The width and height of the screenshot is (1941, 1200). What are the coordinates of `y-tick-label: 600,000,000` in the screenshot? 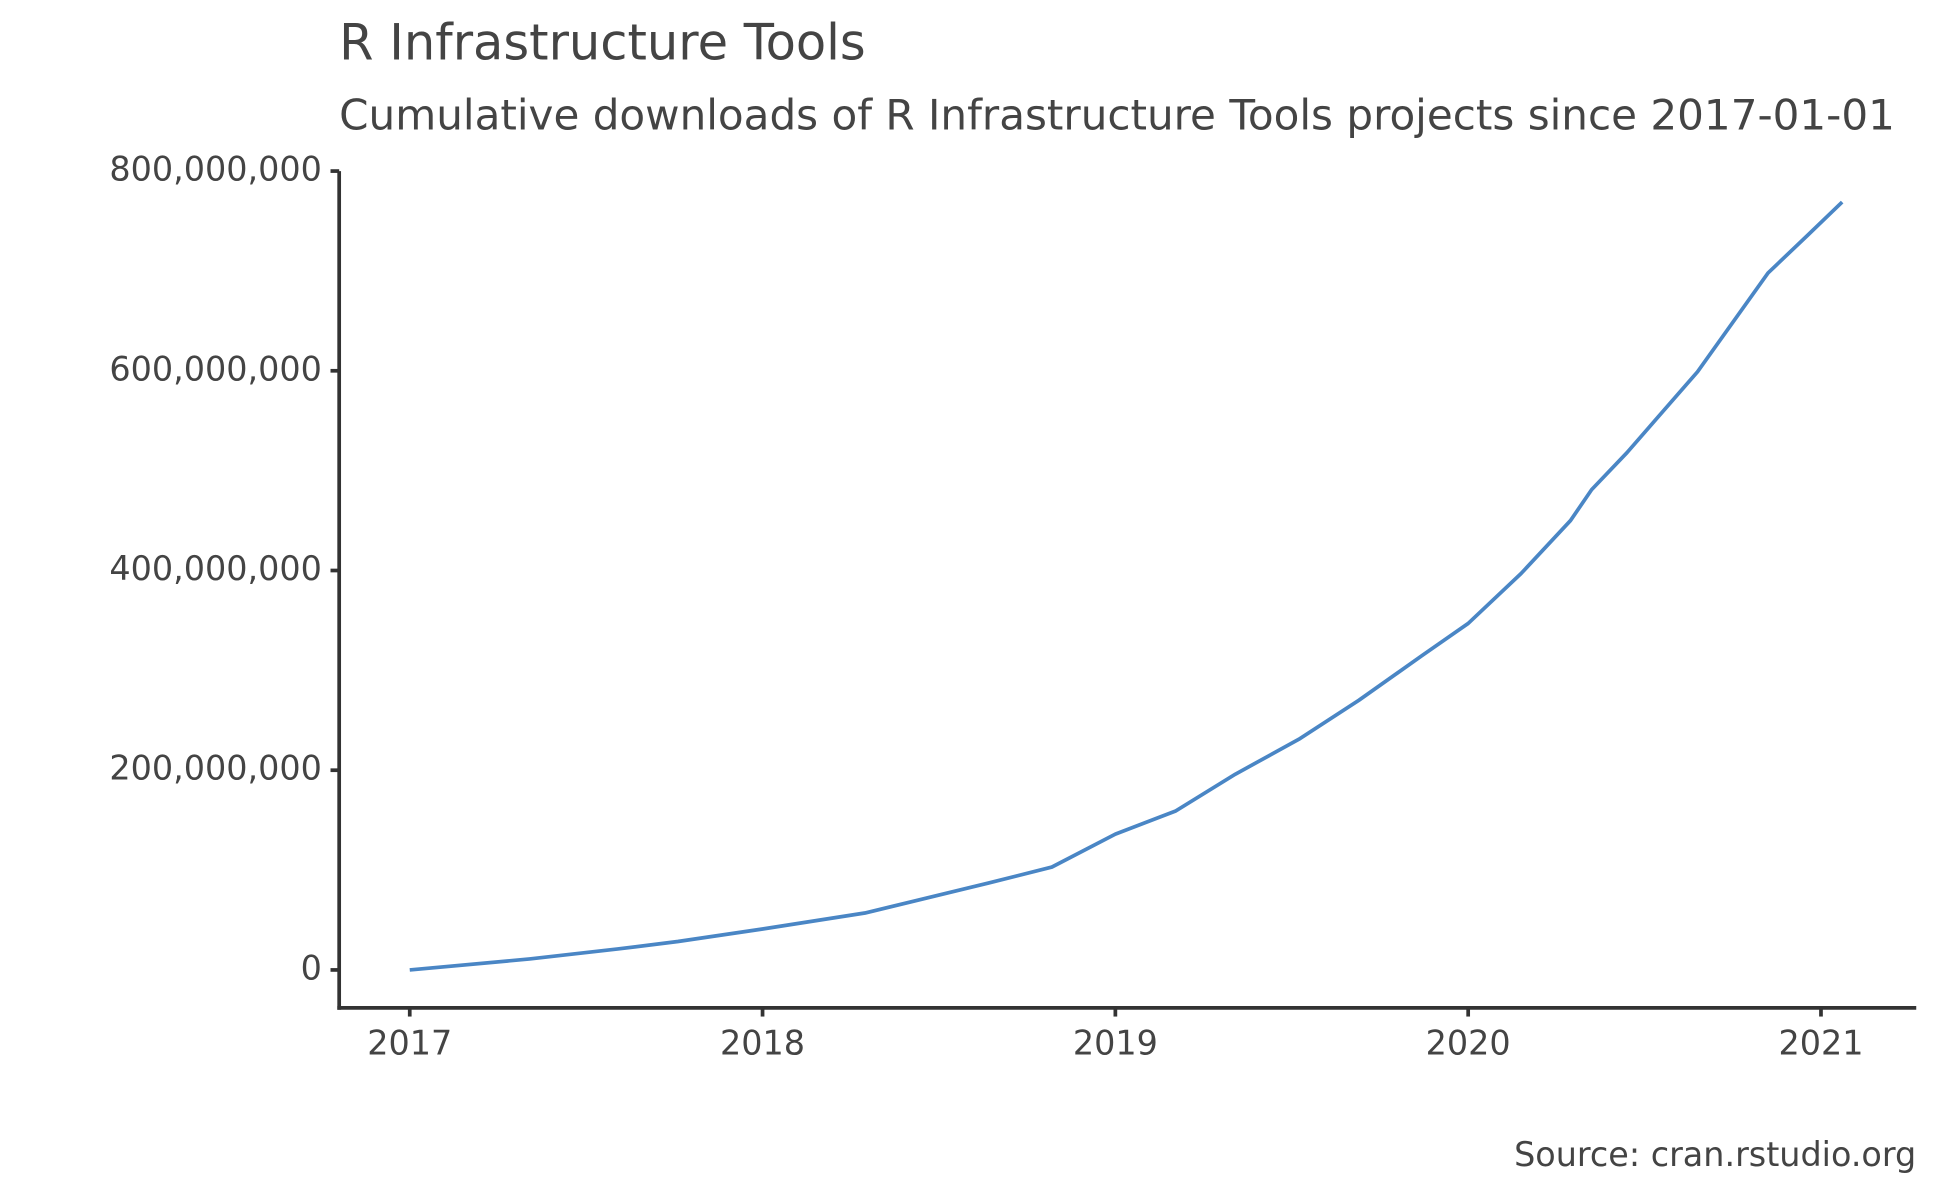 It's located at (215, 368).